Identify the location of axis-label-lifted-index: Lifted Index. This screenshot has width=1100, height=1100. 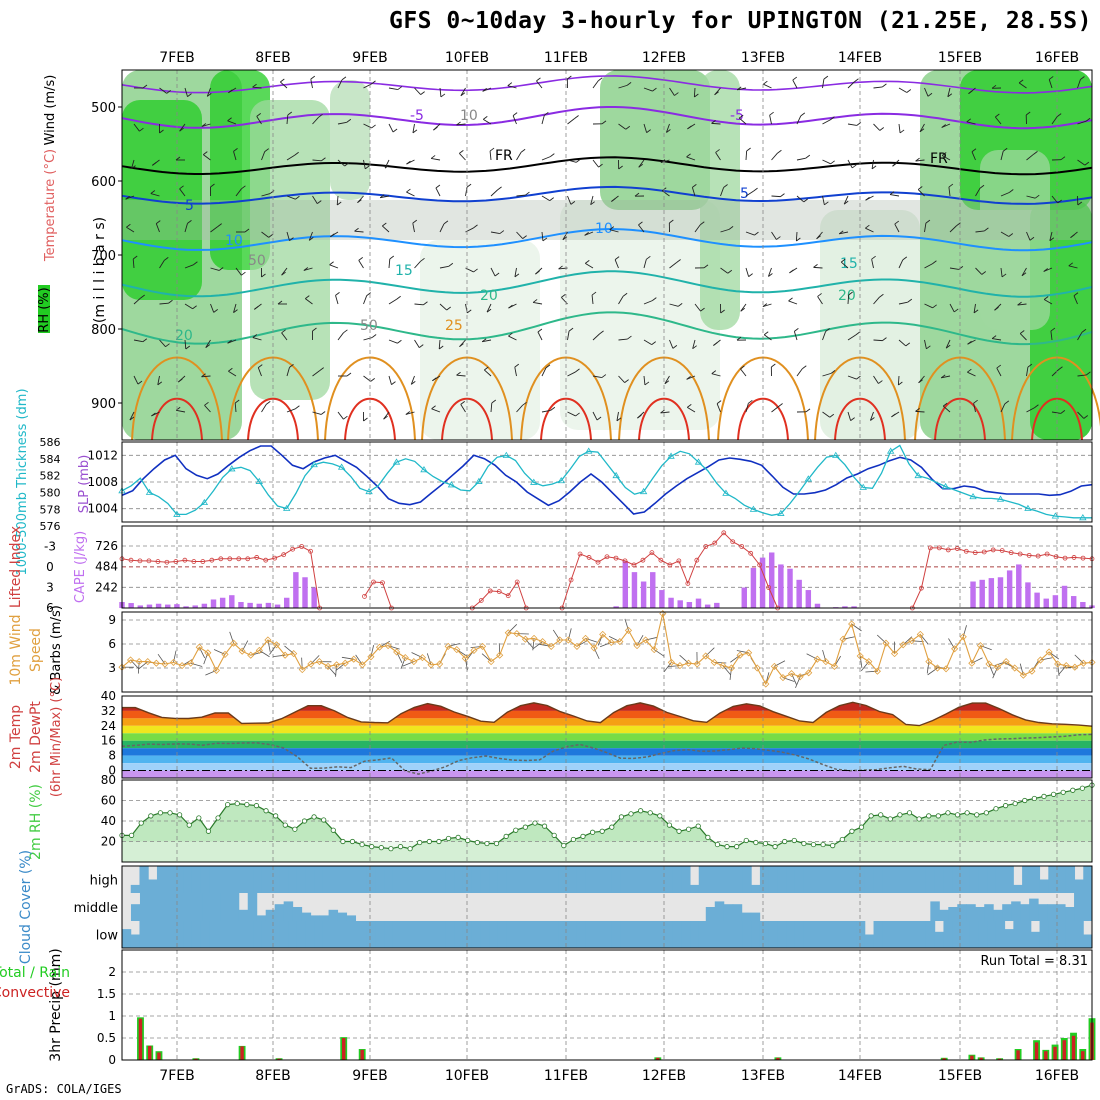
(16, 567).